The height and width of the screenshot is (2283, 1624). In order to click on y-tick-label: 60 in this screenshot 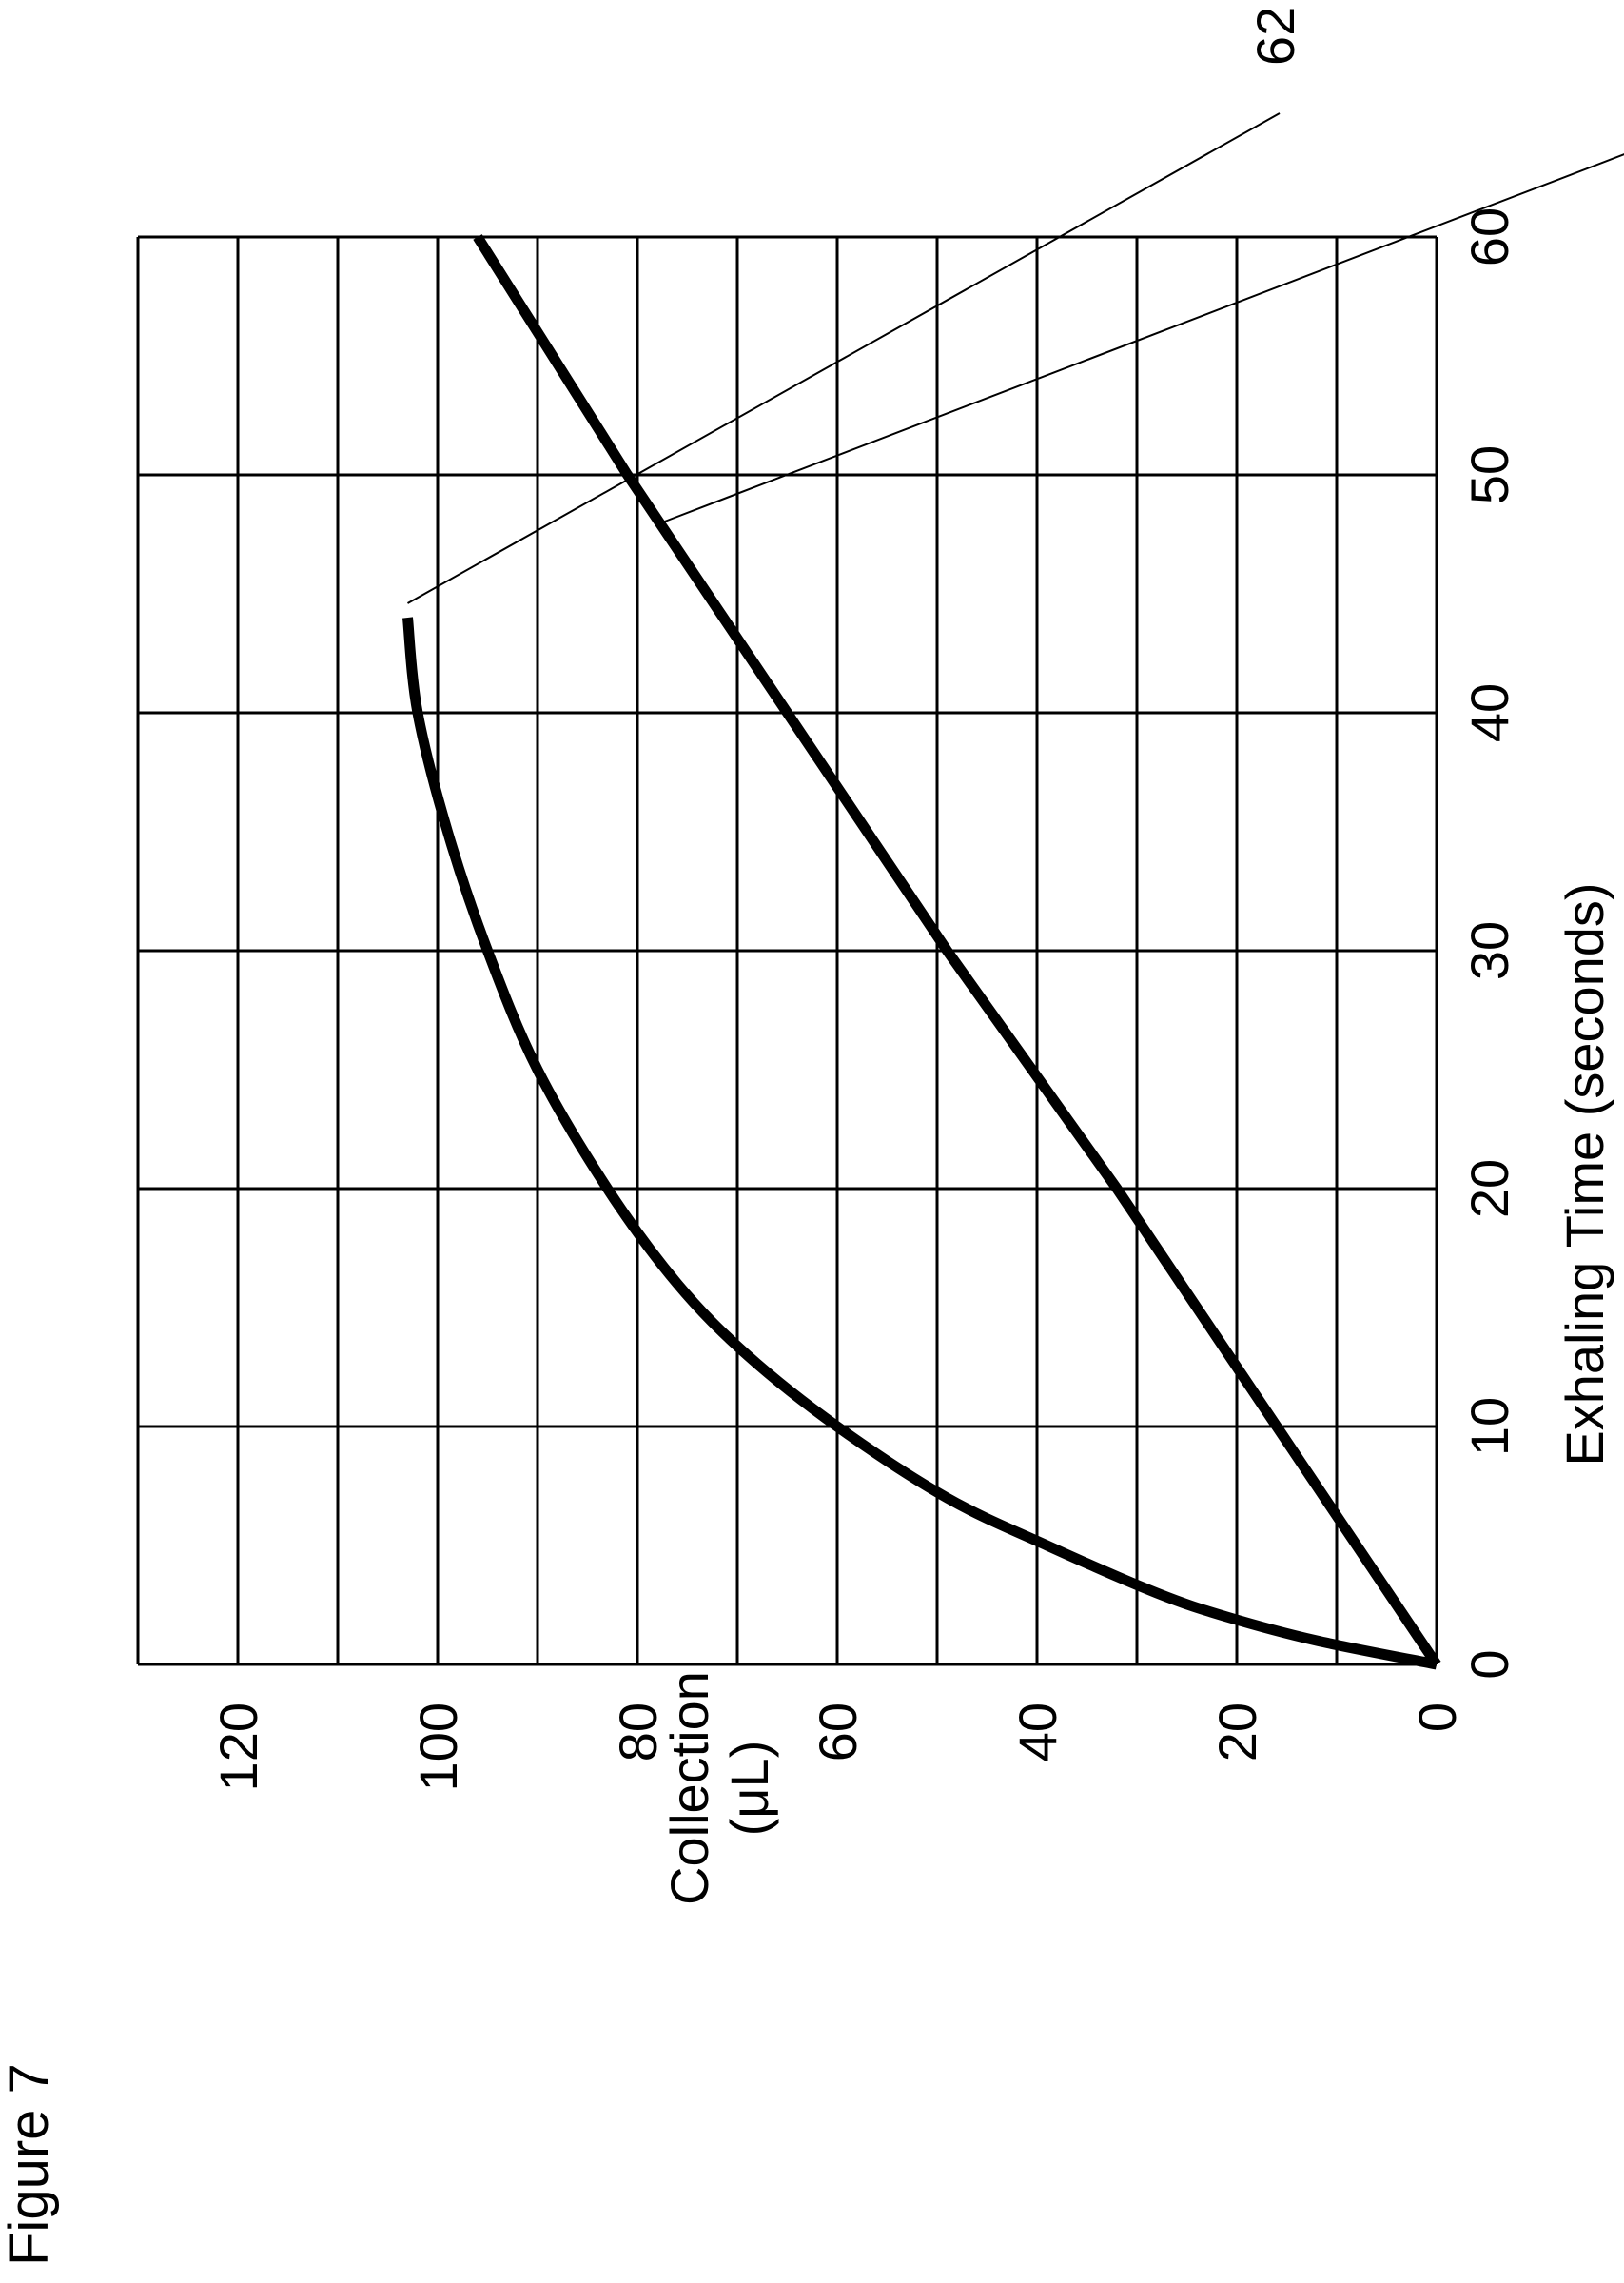, I will do `click(838, 1731)`.